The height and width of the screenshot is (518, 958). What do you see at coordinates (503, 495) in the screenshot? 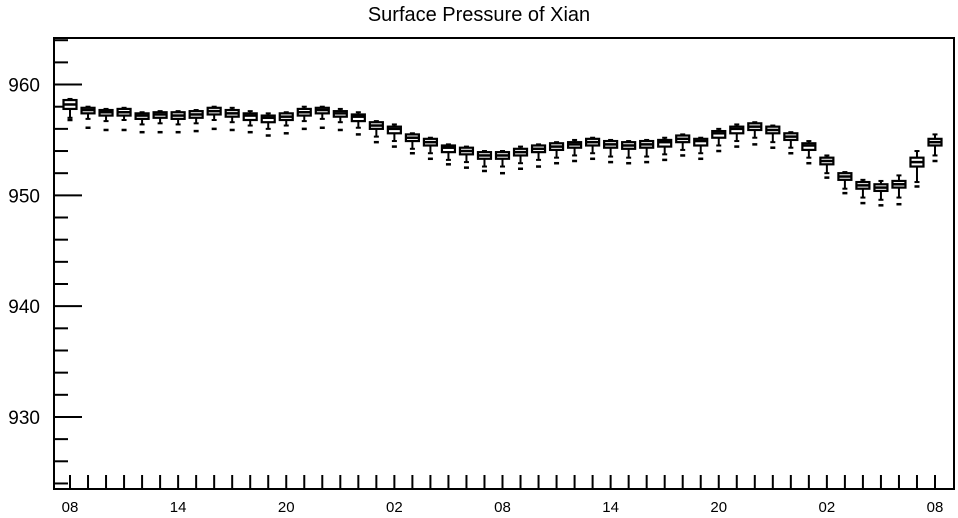
I see `x-axis: 08 14 20 02 08 14 20 02 08` at bounding box center [503, 495].